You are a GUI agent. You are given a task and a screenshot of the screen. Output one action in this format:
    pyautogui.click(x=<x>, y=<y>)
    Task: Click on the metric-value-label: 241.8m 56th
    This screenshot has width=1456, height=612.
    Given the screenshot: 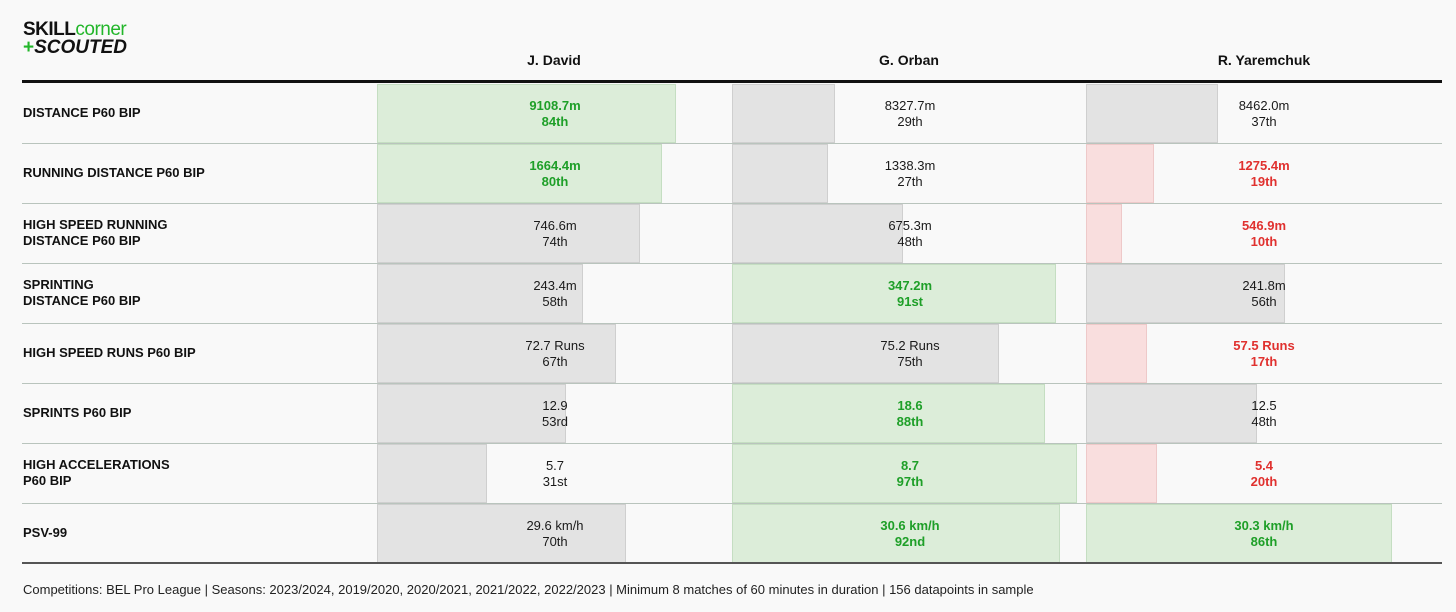 What is the action you would take?
    pyautogui.click(x=1264, y=293)
    